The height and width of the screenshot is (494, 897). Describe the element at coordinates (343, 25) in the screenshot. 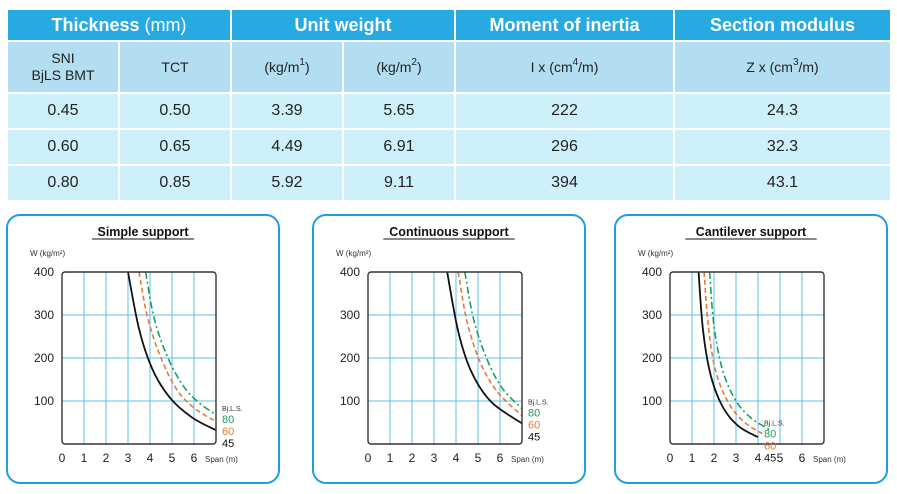

I see `header-unit-weight: Unit weight` at that location.